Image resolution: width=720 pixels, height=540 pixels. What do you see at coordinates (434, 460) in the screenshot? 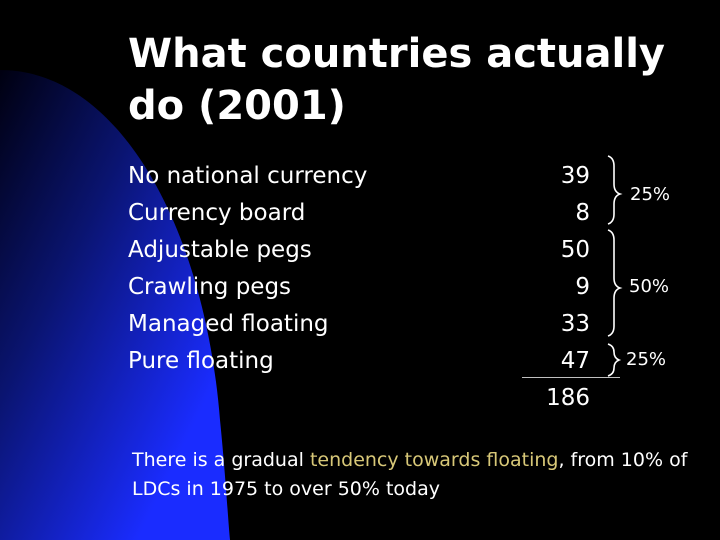
I see `note-highlight: tendency towards floating` at bounding box center [434, 460].